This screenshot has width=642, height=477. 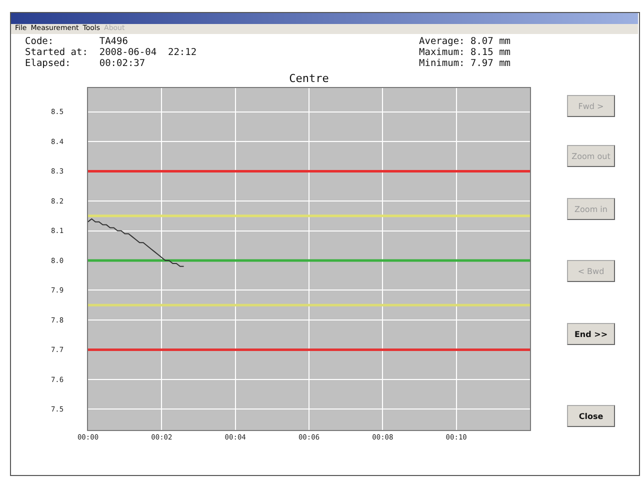 I want to click on text: < Bwd, so click(x=591, y=271).